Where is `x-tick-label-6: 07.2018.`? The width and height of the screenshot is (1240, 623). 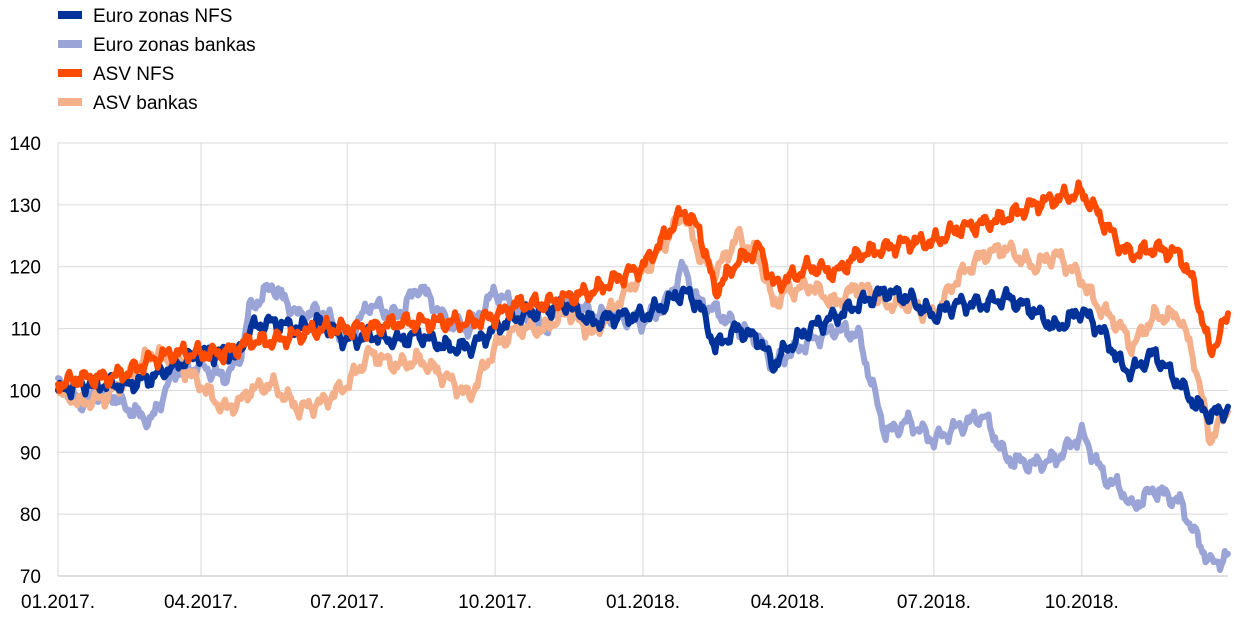
x-tick-label-6: 07.2018. is located at coordinates (934, 602).